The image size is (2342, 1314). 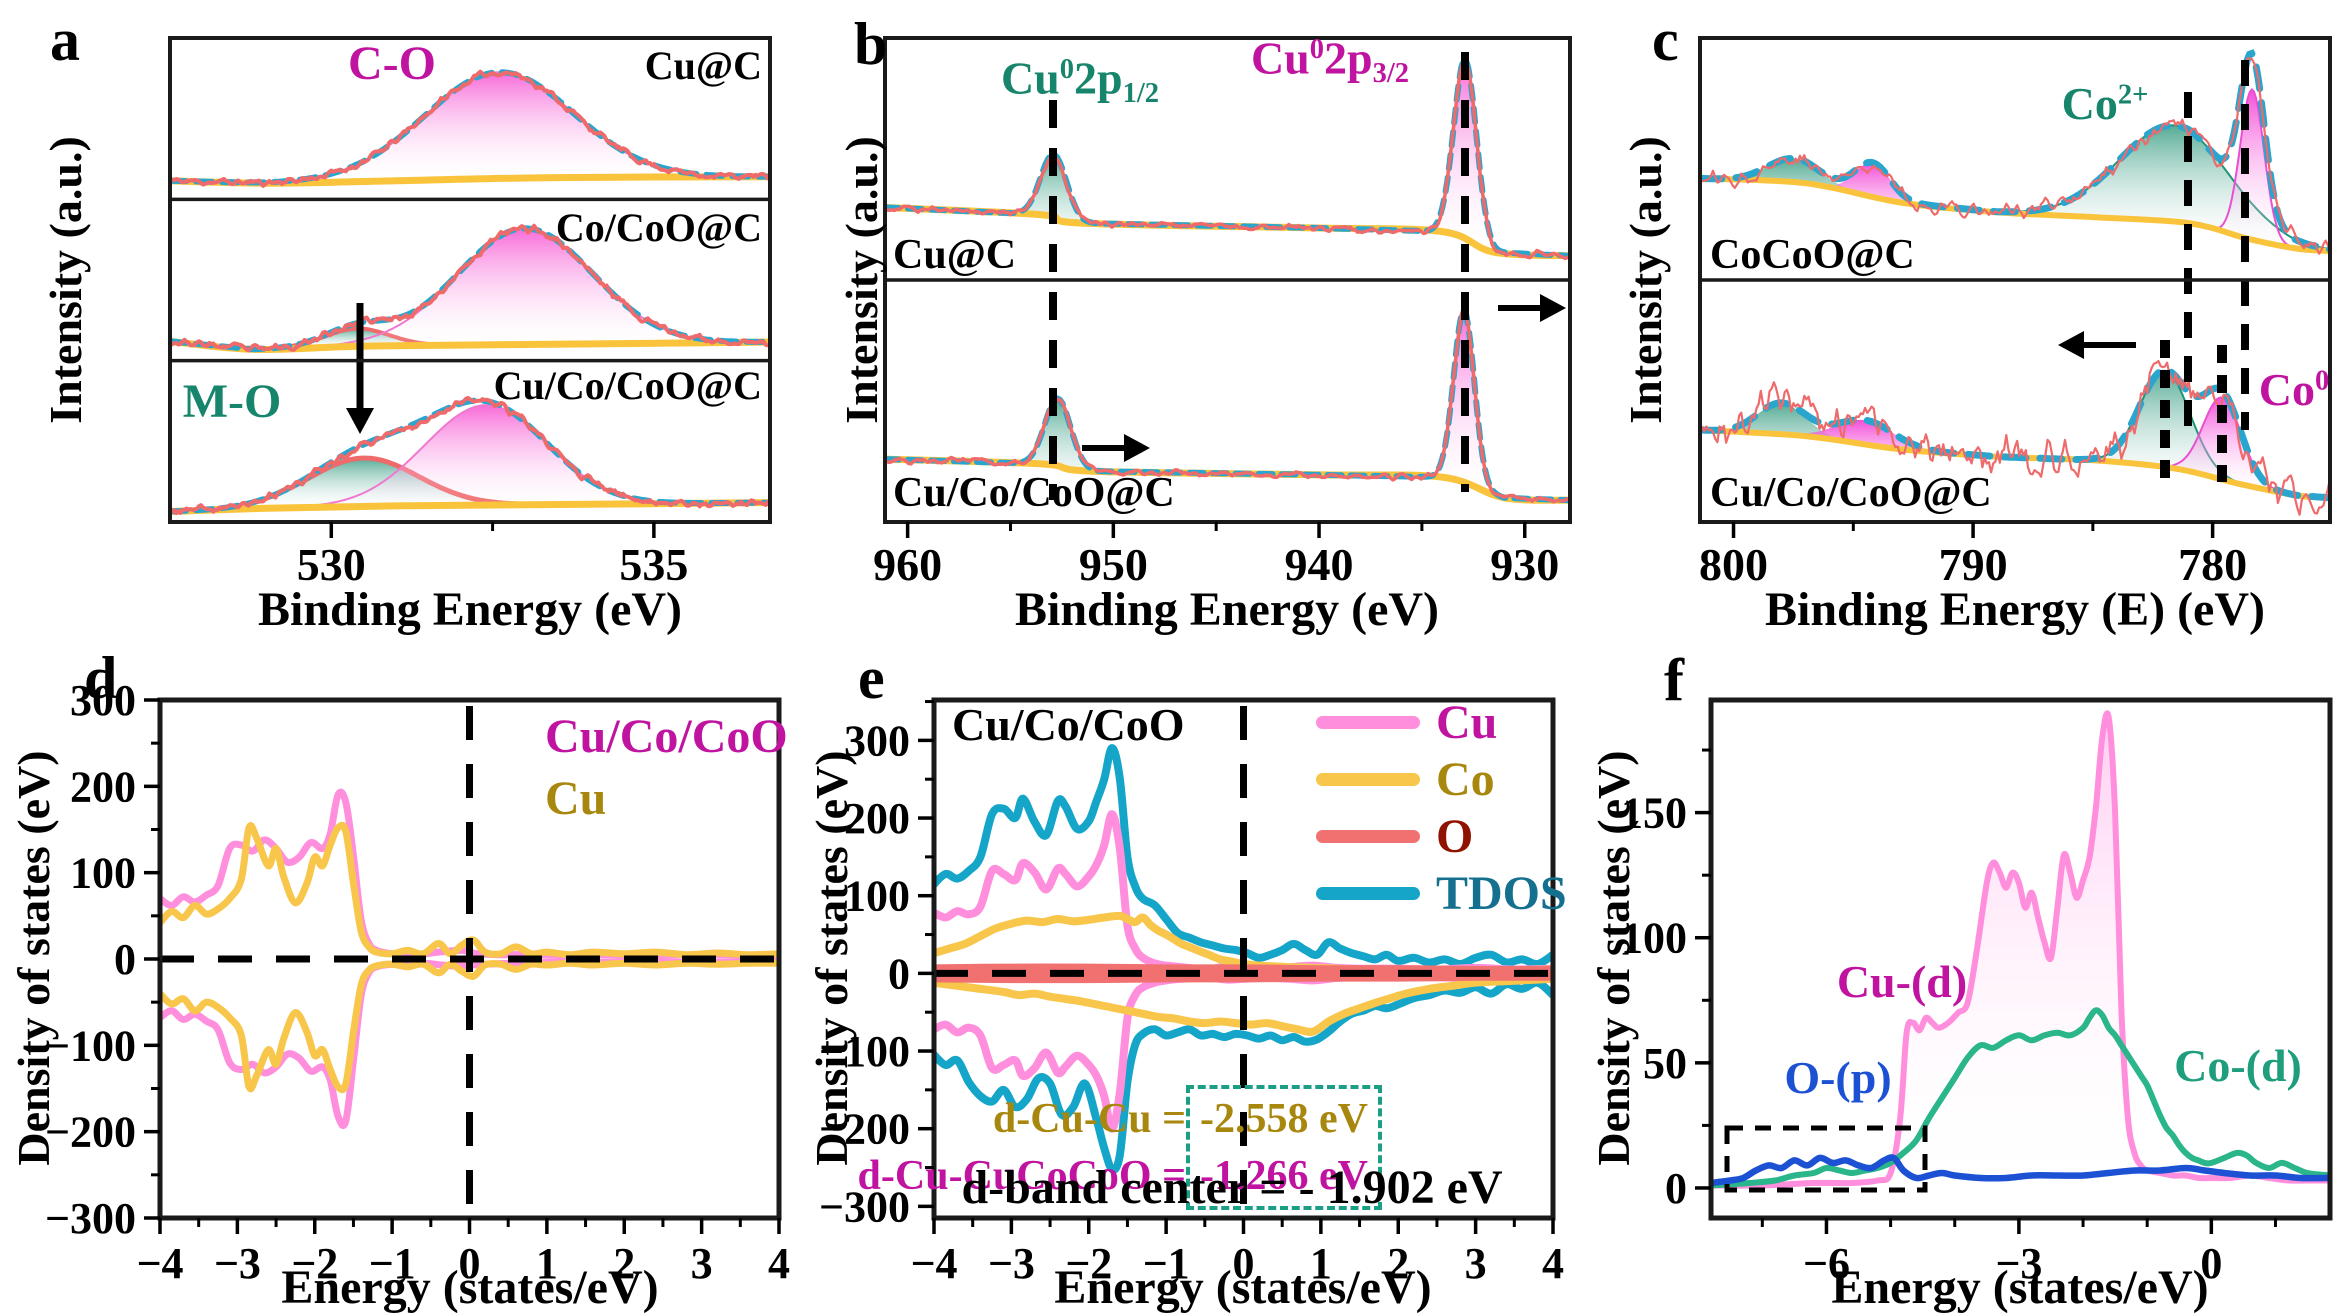 I want to click on panel-a-xlabel: Binding Energy (eV), so click(x=470, y=609).